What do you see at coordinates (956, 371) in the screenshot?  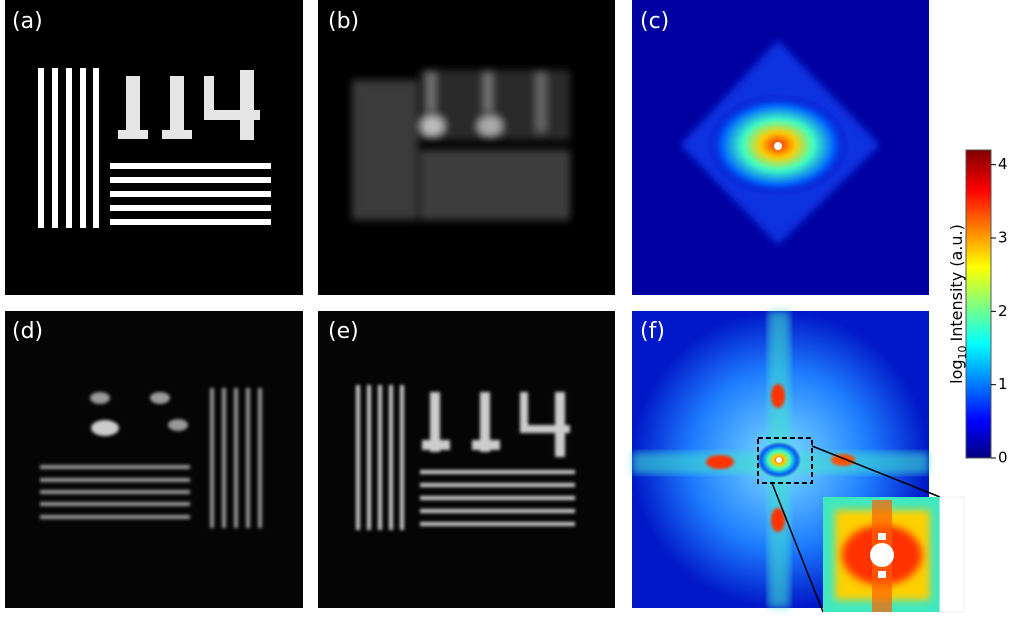 I see `label-part: log` at bounding box center [956, 371].